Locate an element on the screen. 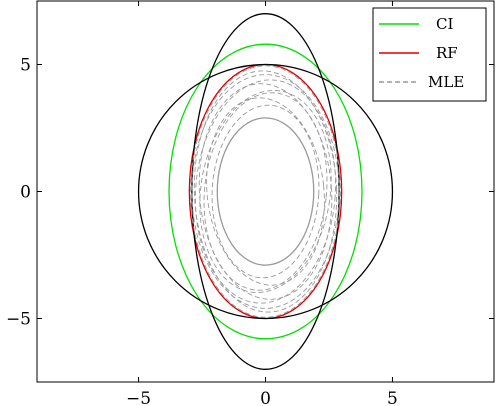 The width and height of the screenshot is (496, 406). x-tick-label: −5 is located at coordinates (138, 397).